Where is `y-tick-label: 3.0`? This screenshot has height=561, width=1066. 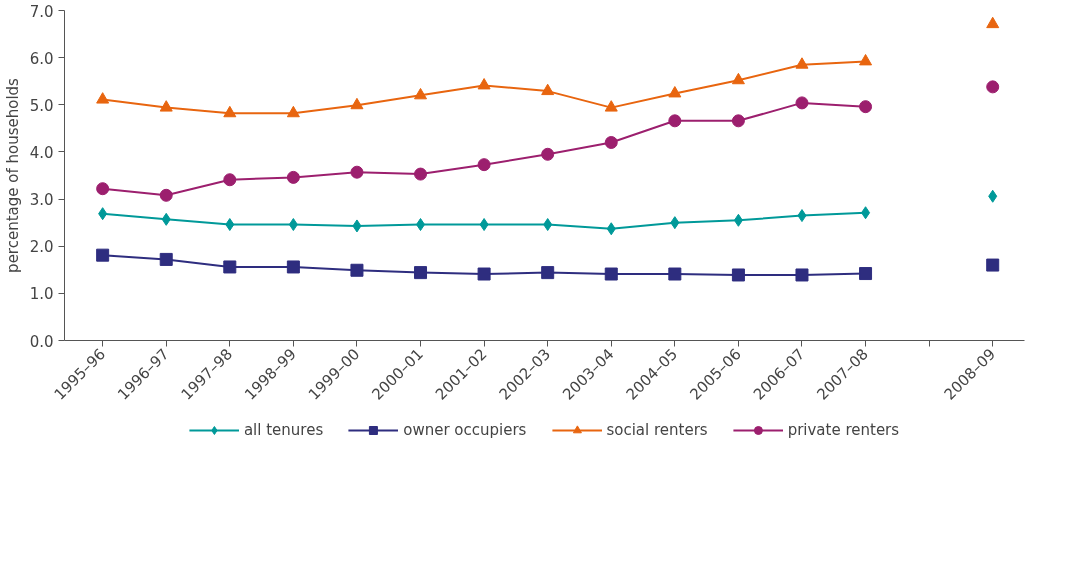
y-tick-label: 3.0 is located at coordinates (41, 200).